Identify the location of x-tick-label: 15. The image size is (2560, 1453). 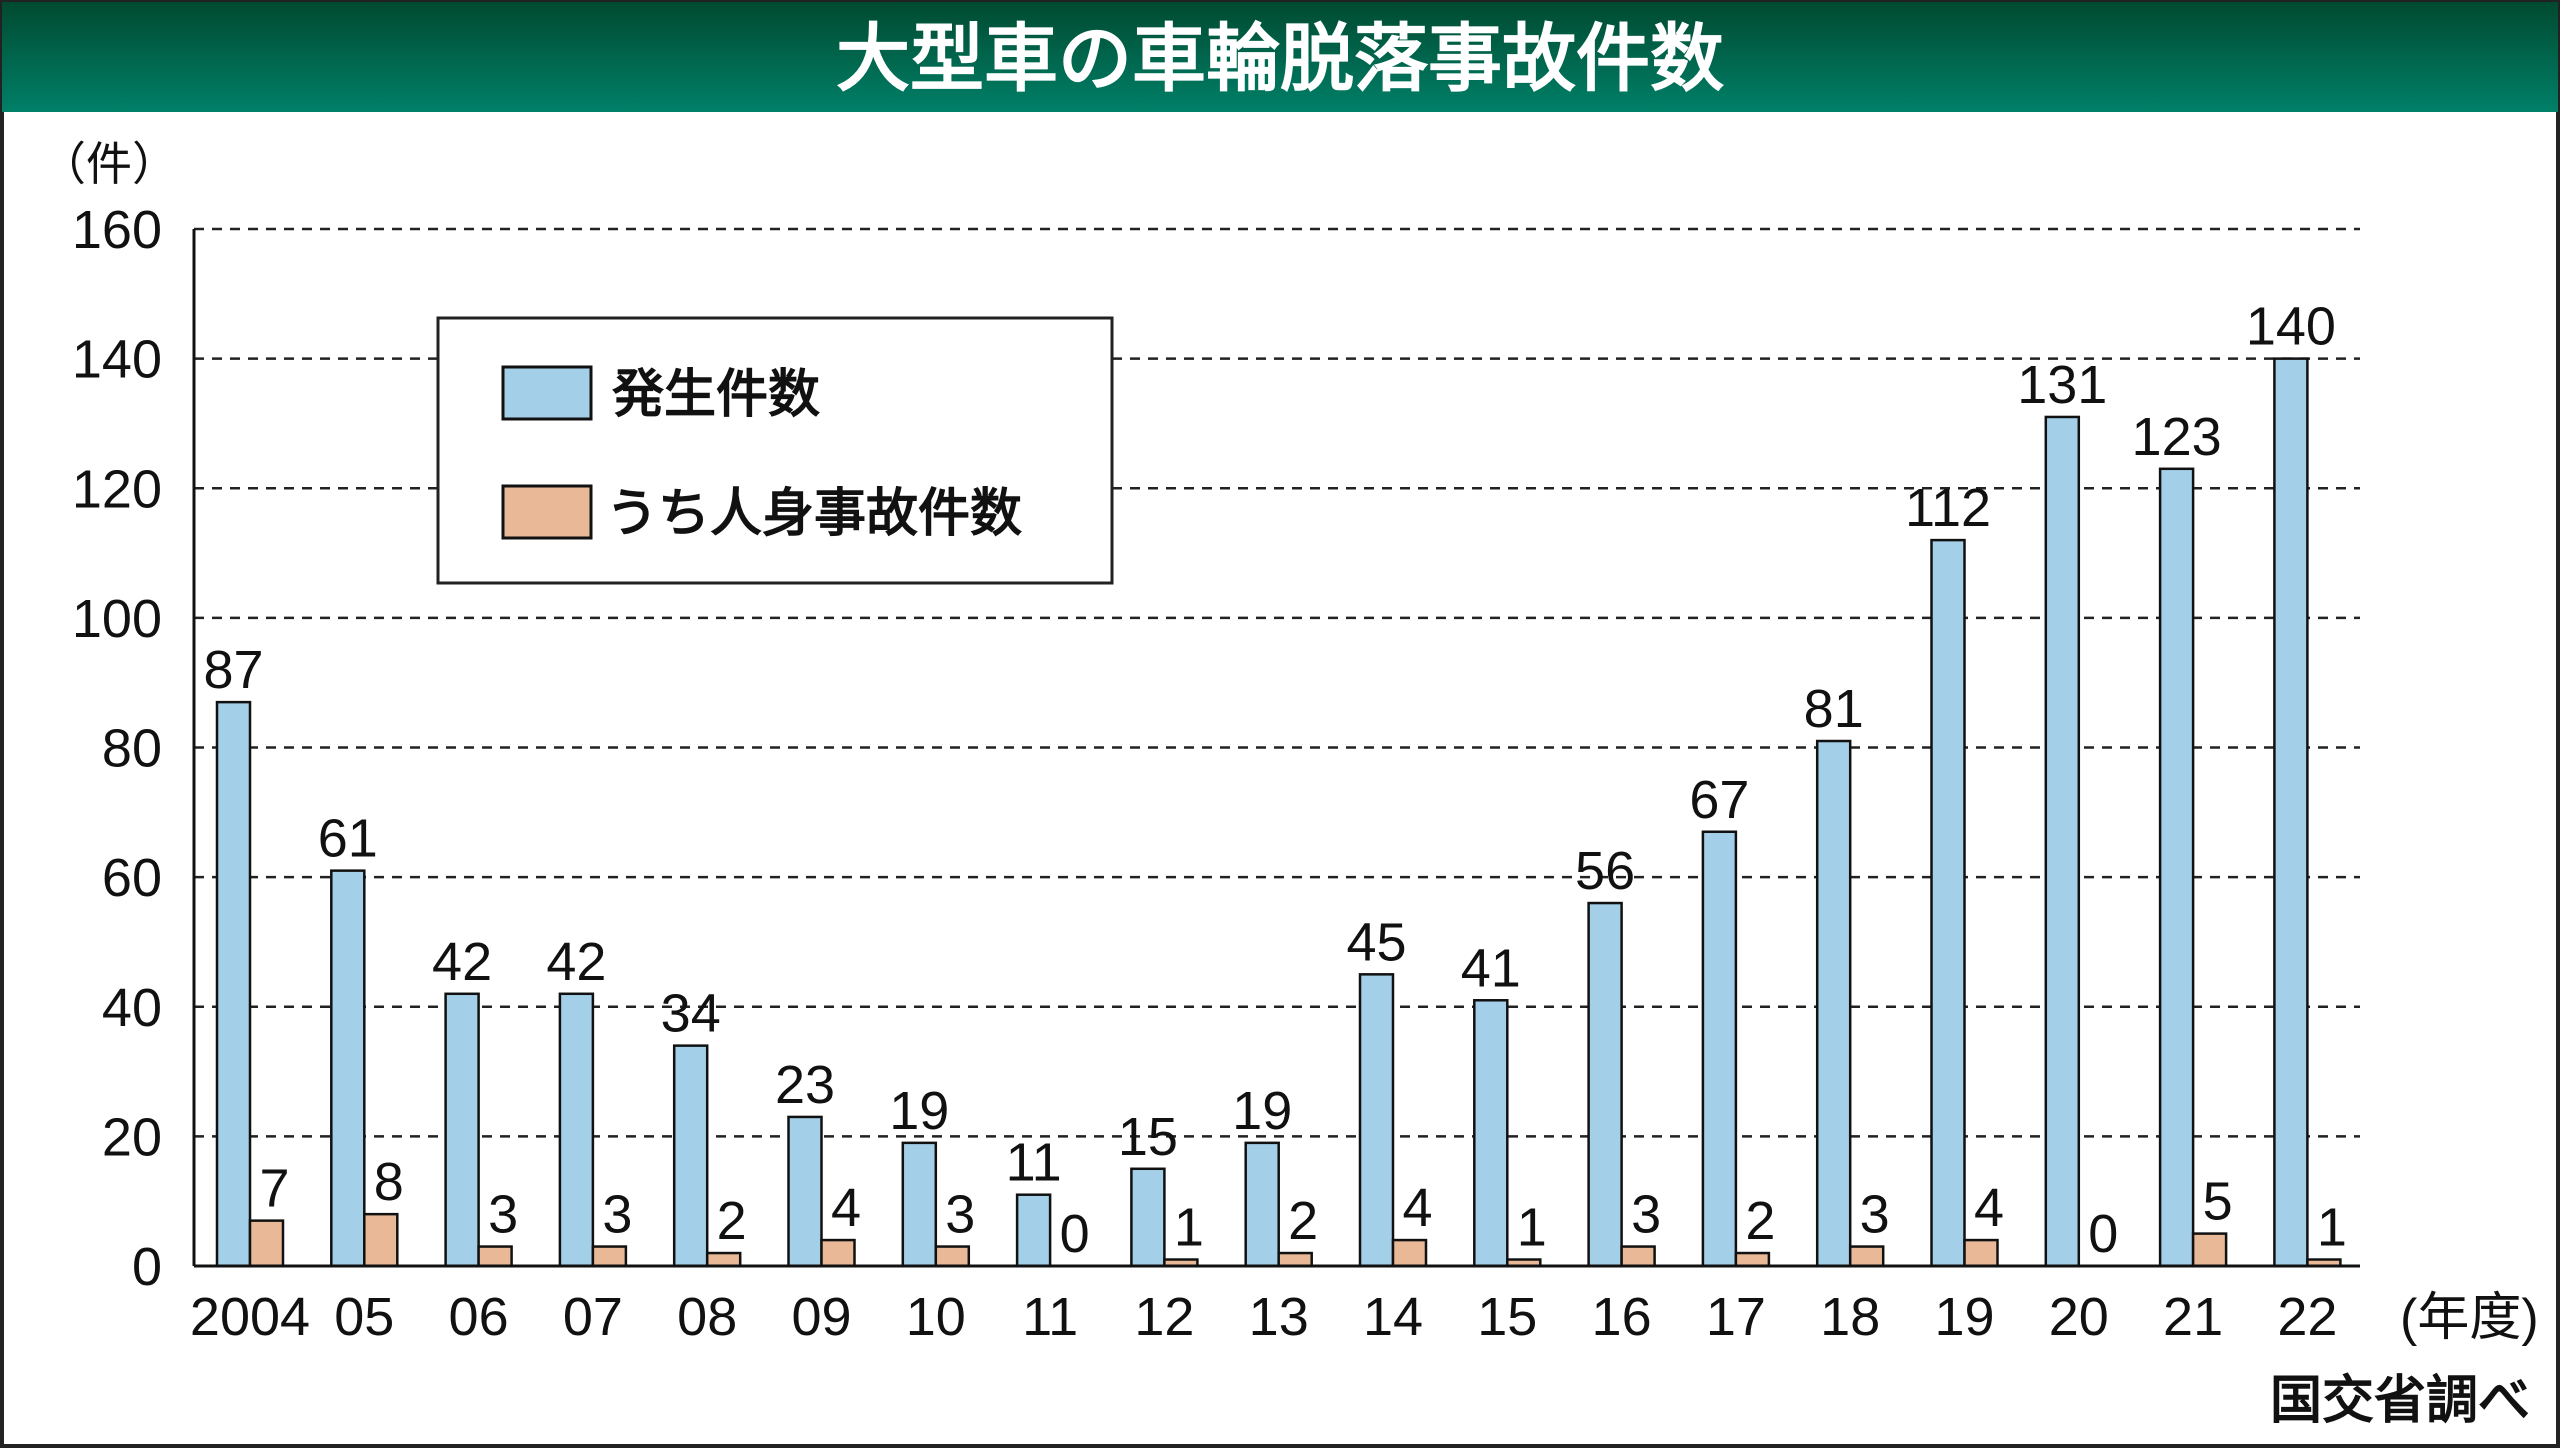
(1507, 1317).